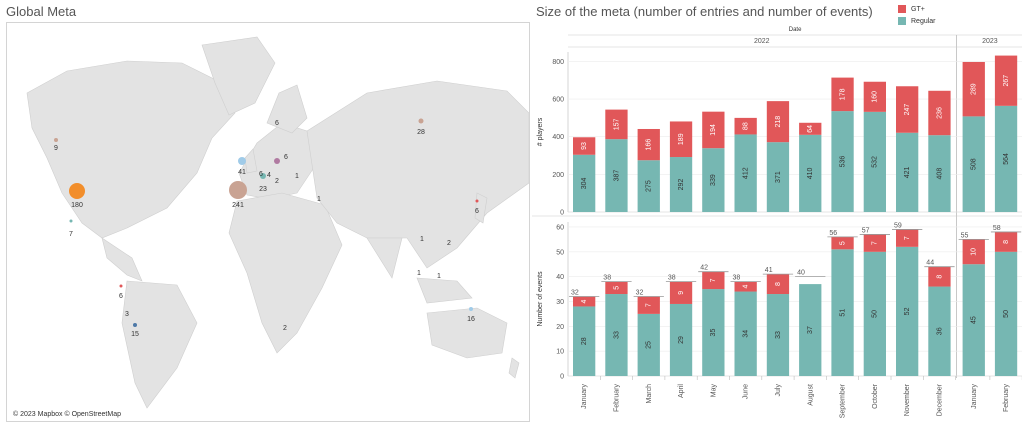 The width and height of the screenshot is (1024, 430). I want to click on chart-legend: GT+ Regular, so click(917, 15).